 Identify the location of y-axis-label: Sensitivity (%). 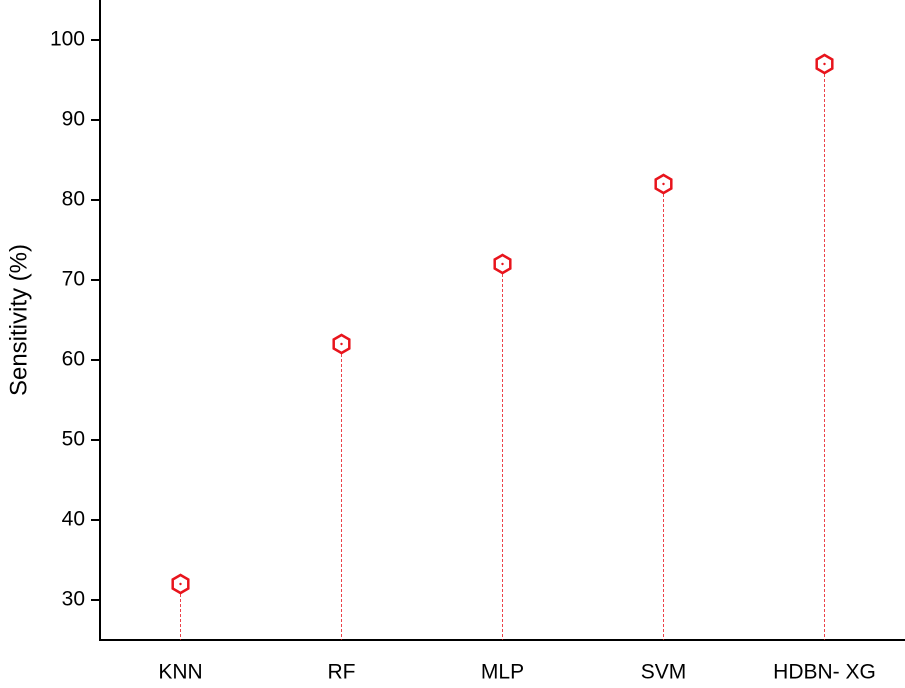
(18, 320).